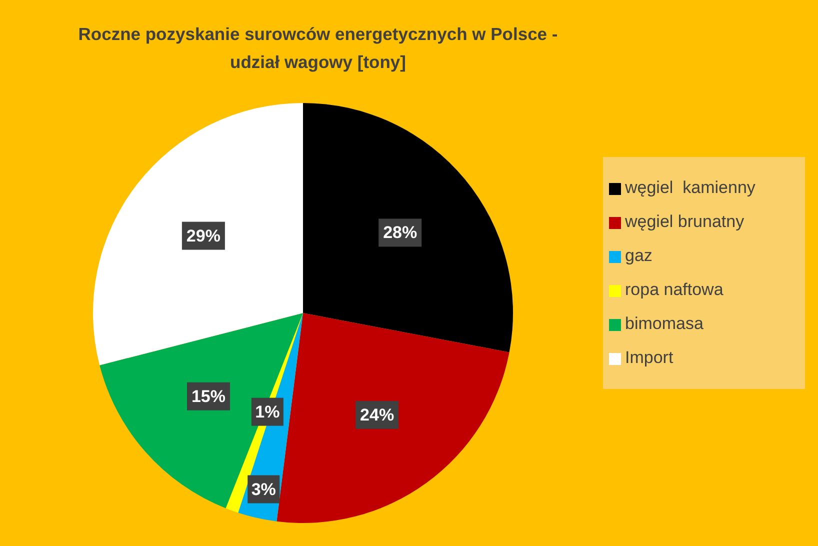 Image resolution: width=818 pixels, height=546 pixels. I want to click on legend-label: gaz, so click(638, 255).